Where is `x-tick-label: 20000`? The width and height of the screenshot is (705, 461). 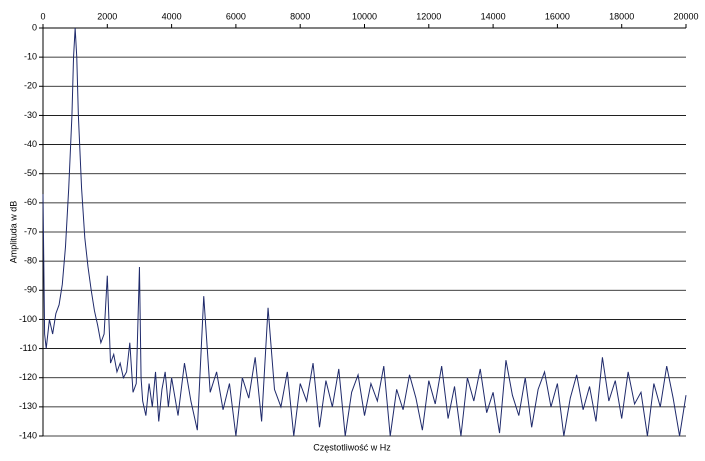 x-tick-label: 20000 is located at coordinates (685, 16).